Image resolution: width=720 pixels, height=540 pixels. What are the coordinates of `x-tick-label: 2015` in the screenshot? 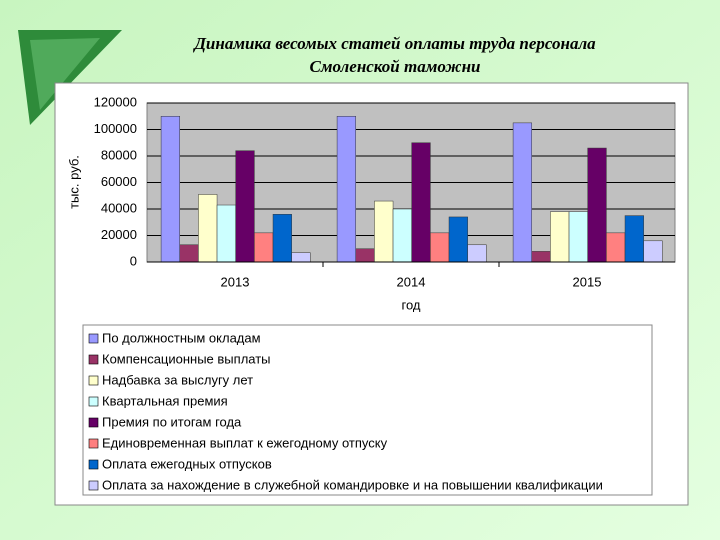 It's located at (587, 281).